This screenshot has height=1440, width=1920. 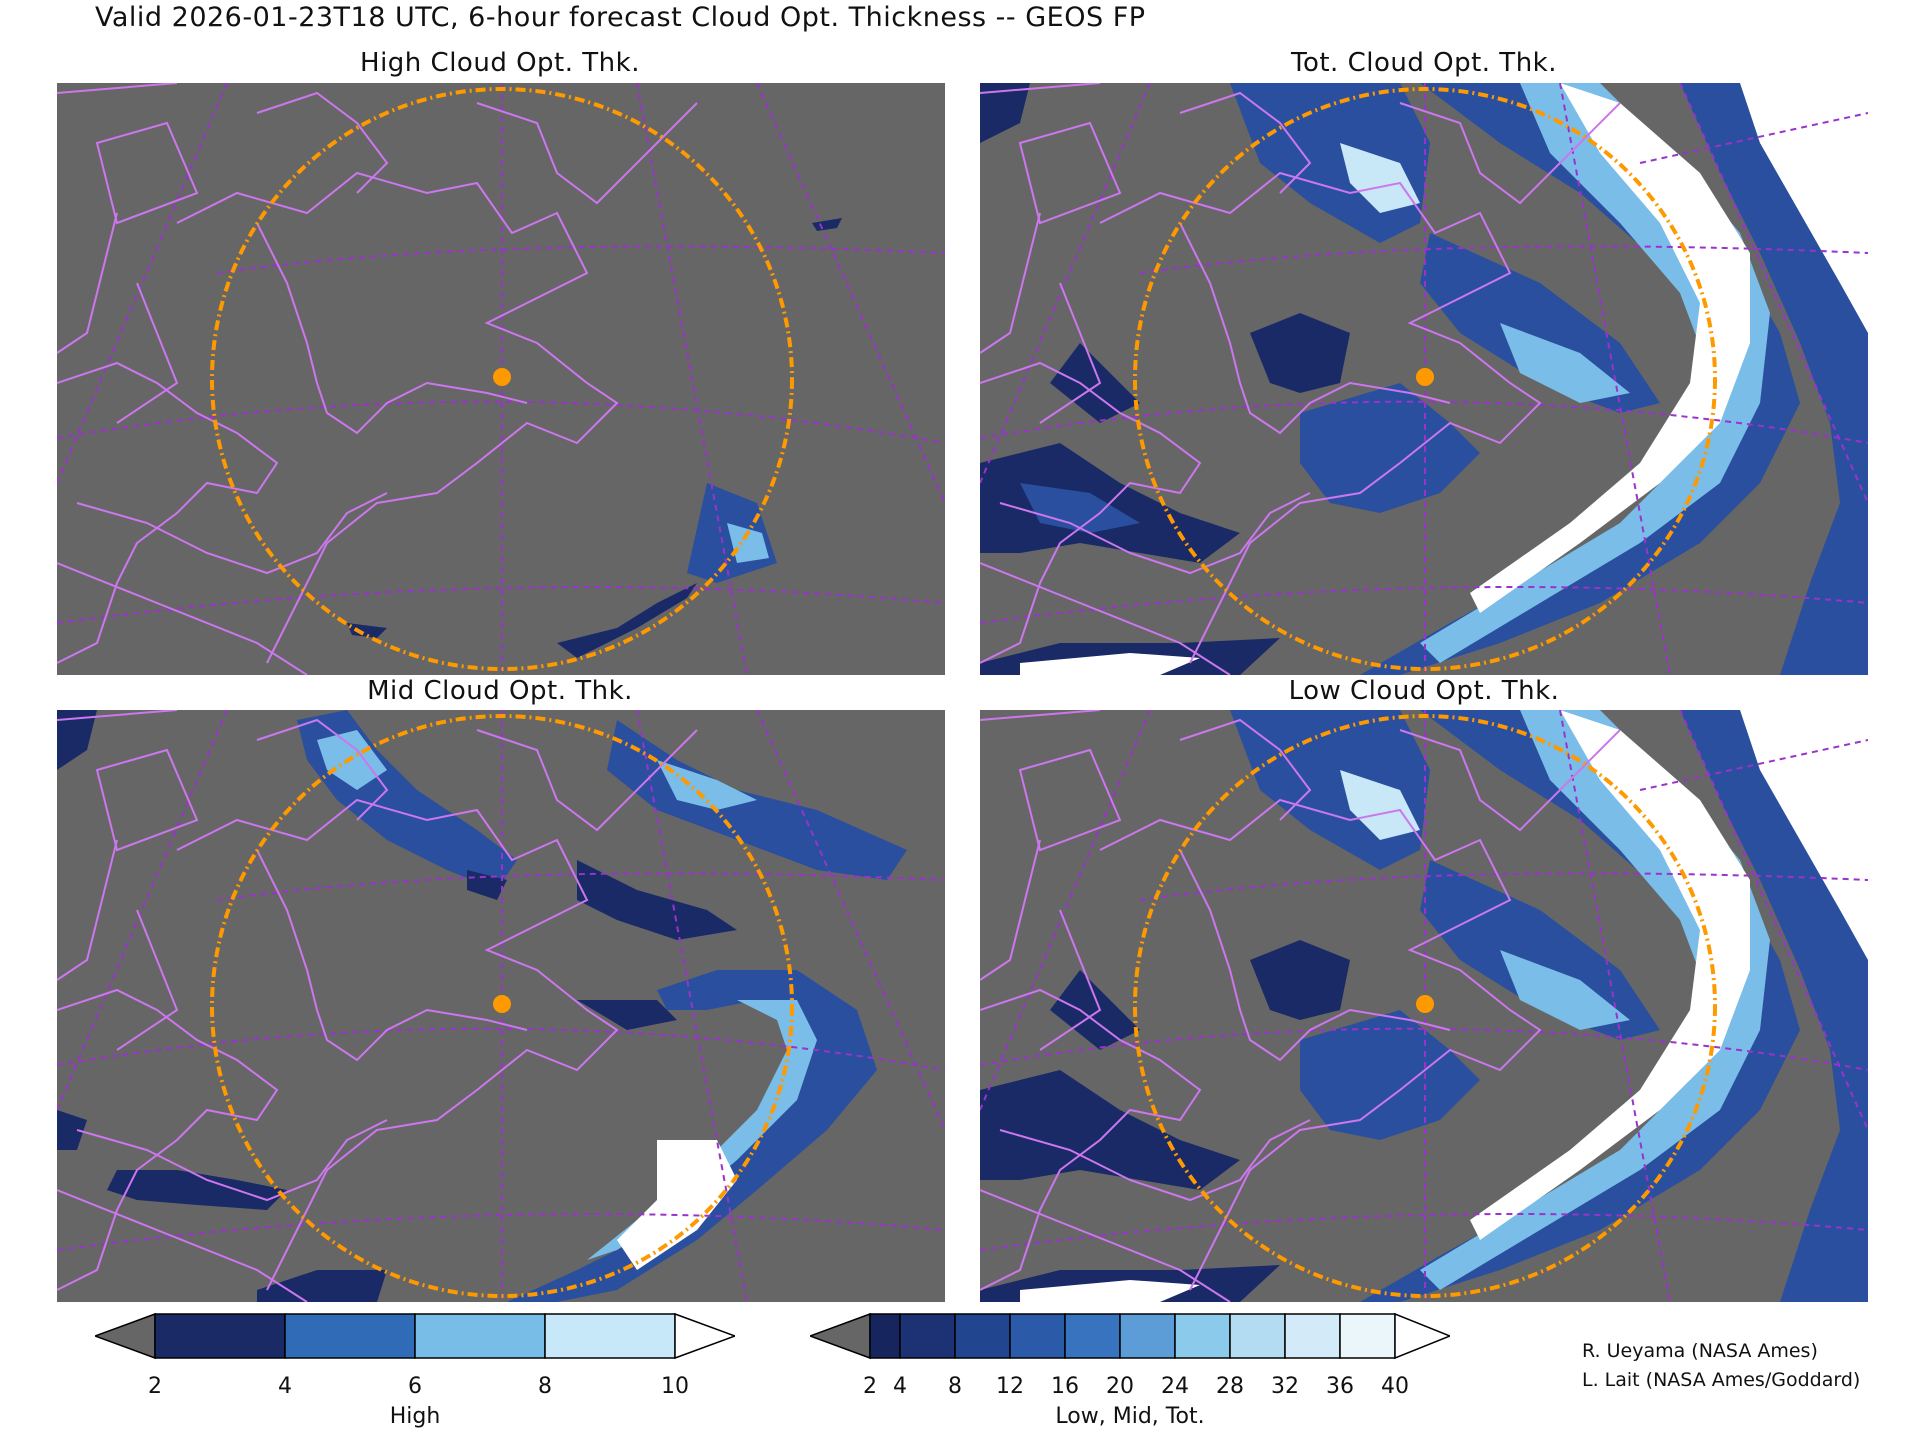 I want to click on coastlines-high, so click(x=377, y=379).